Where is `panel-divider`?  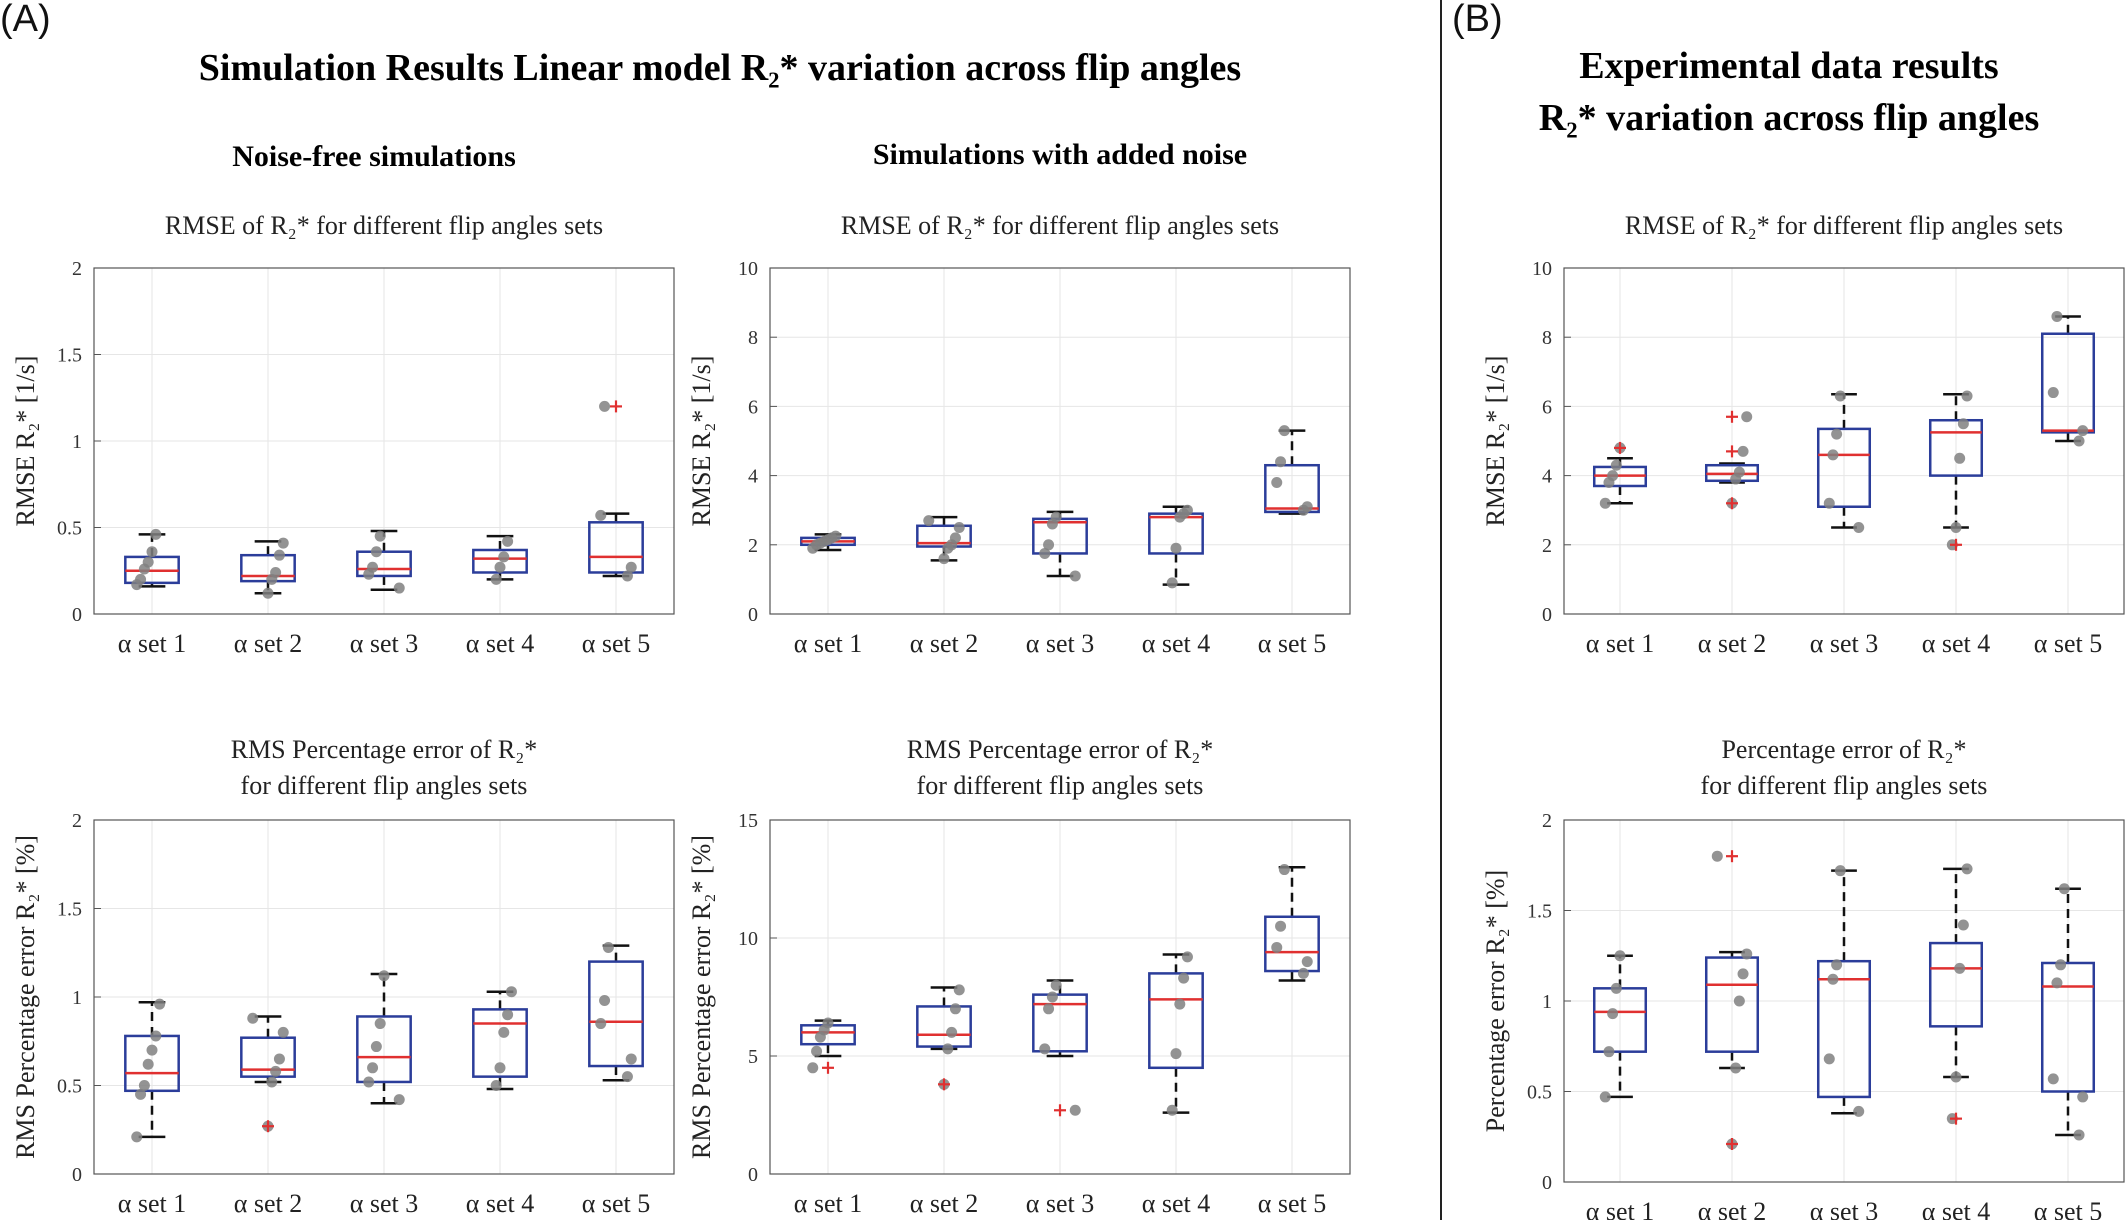 panel-divider is located at coordinates (1441, 610).